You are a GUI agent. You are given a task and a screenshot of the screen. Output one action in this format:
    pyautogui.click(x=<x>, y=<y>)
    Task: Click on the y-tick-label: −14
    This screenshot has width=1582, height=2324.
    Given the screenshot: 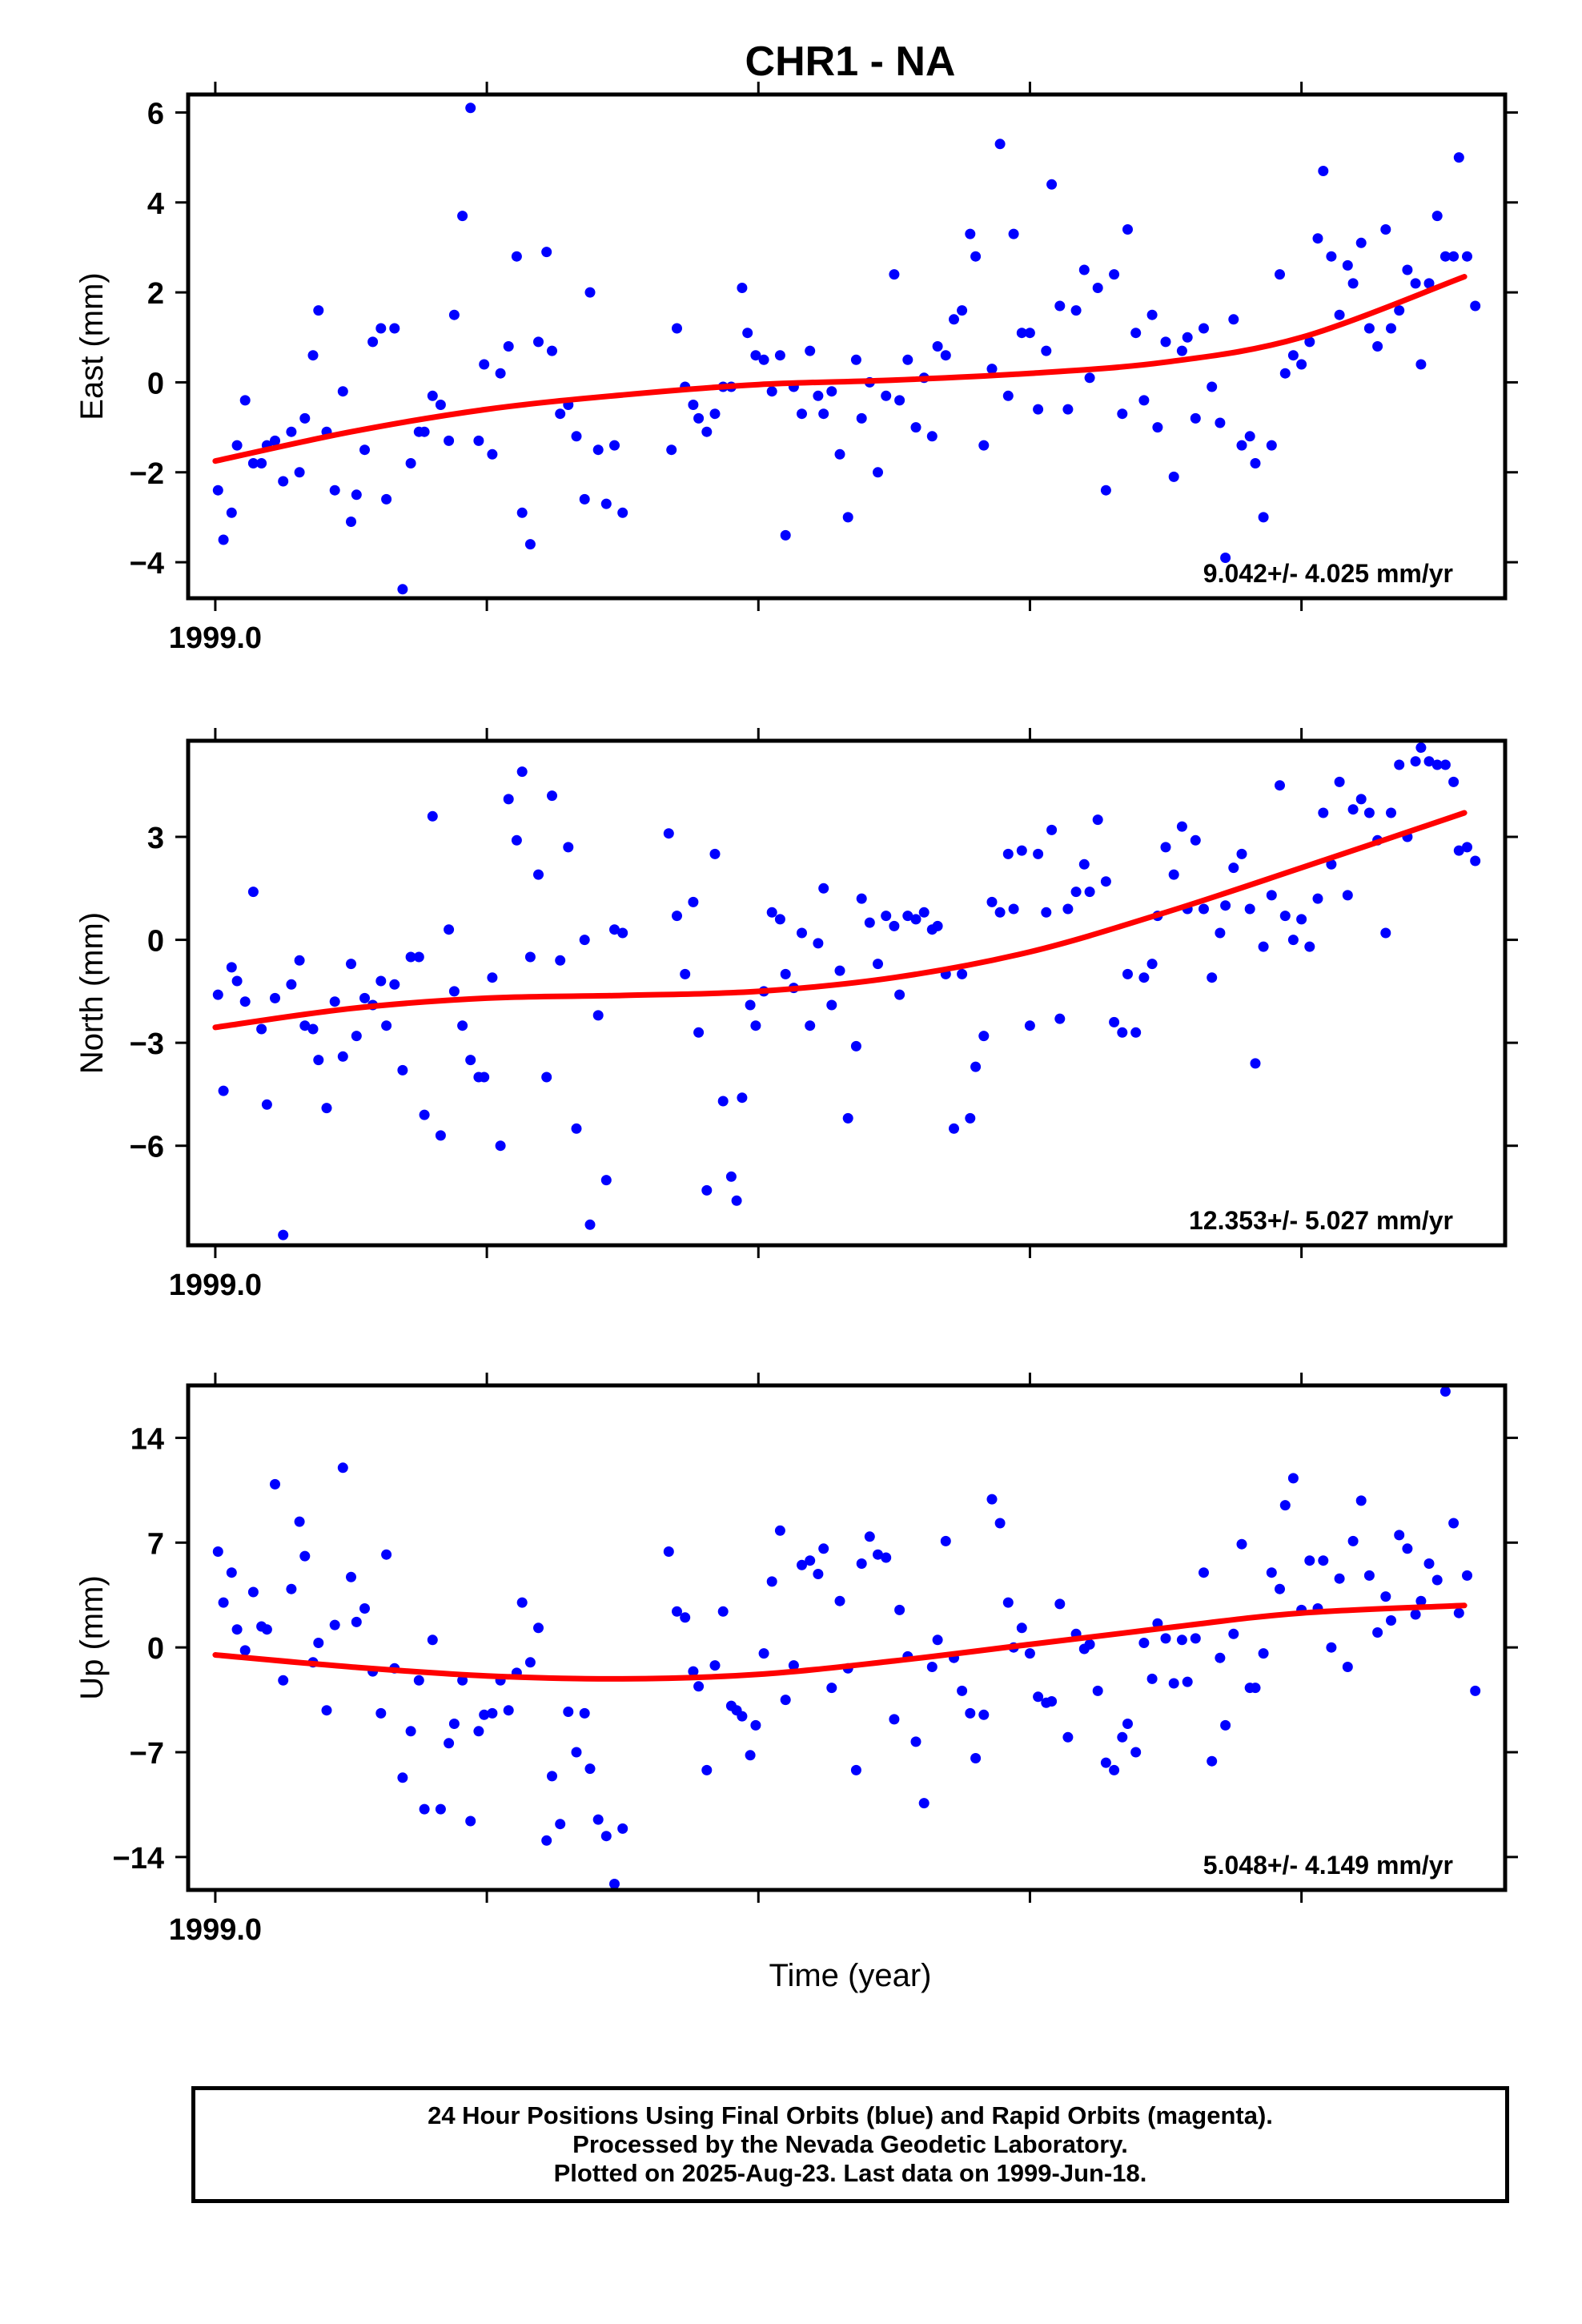 What is the action you would take?
    pyautogui.click(x=138, y=1859)
    